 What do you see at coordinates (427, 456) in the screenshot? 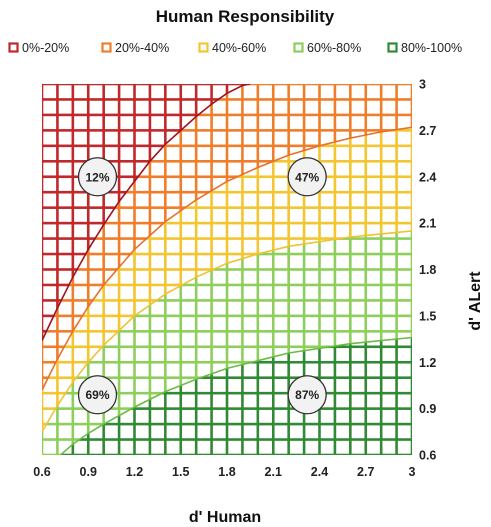
I see `y-tick-label: 0.6` at bounding box center [427, 456].